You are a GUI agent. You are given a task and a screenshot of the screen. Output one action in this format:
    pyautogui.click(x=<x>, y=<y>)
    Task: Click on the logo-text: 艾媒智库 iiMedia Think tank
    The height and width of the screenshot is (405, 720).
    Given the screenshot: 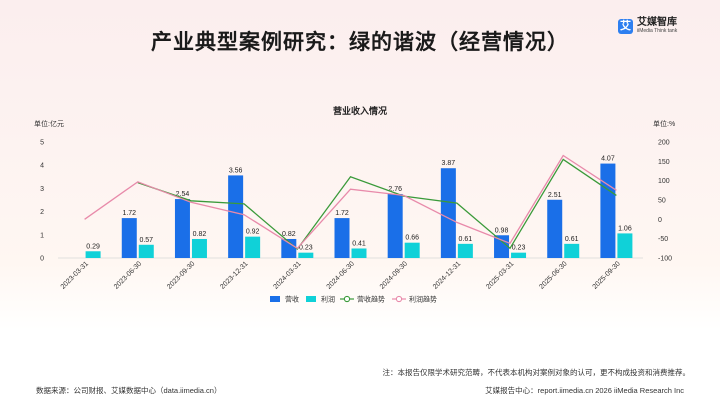 What is the action you would take?
    pyautogui.click(x=657, y=26)
    